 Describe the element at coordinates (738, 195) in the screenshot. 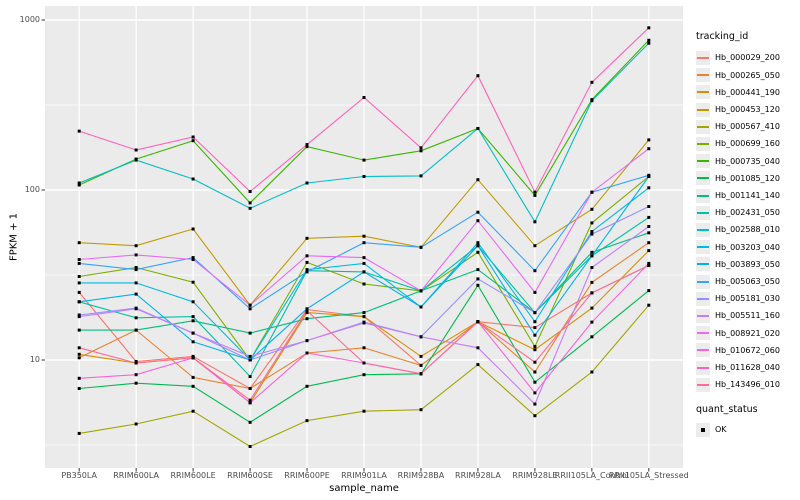

I see `legend-item: Hb_001141_140` at that location.